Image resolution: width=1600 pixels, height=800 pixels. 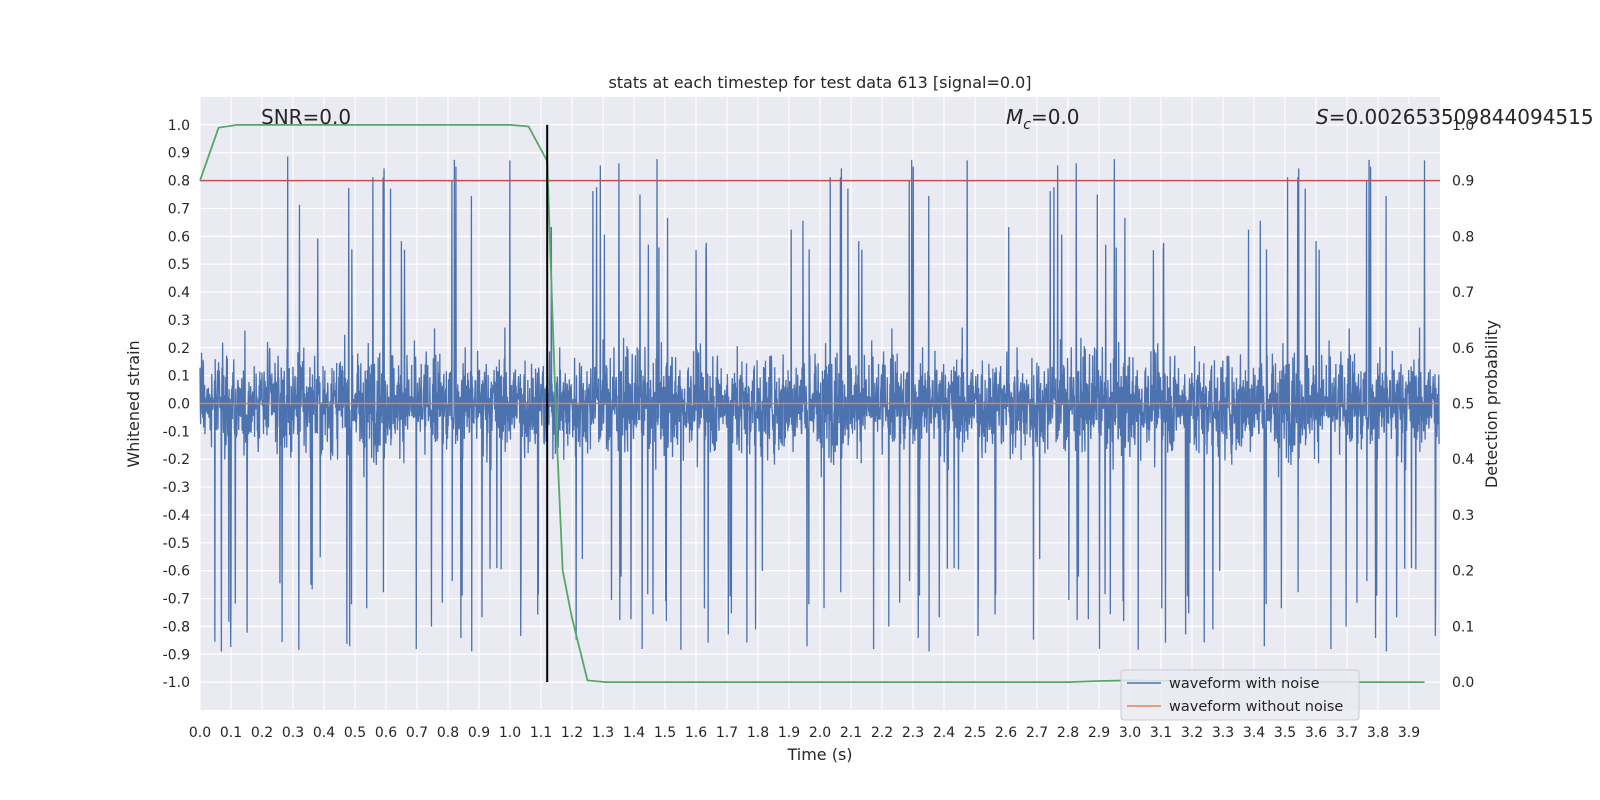 What do you see at coordinates (355, 733) in the screenshot?
I see `x-tick-label: 0.5` at bounding box center [355, 733].